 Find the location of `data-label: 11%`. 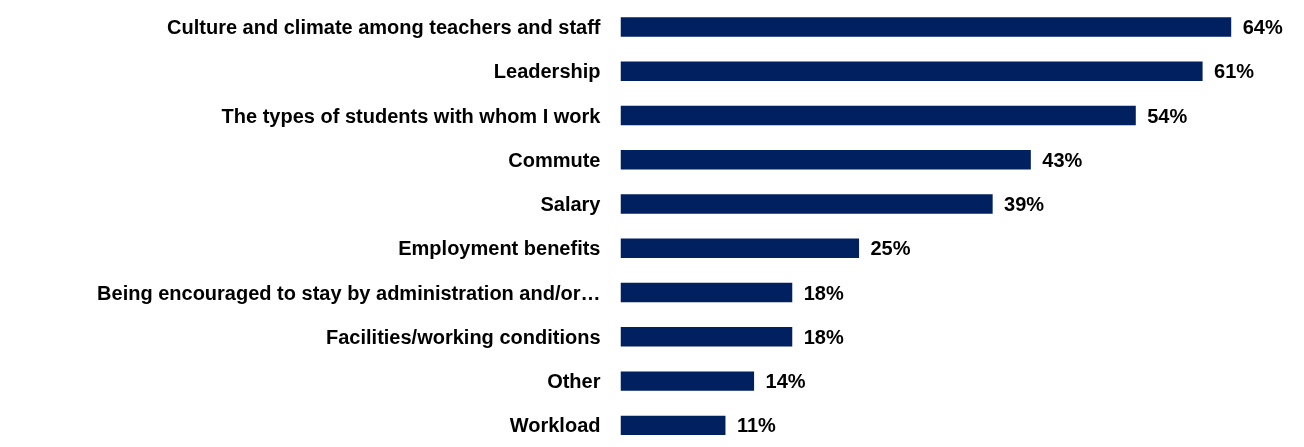

data-label: 11% is located at coordinates (756, 425).